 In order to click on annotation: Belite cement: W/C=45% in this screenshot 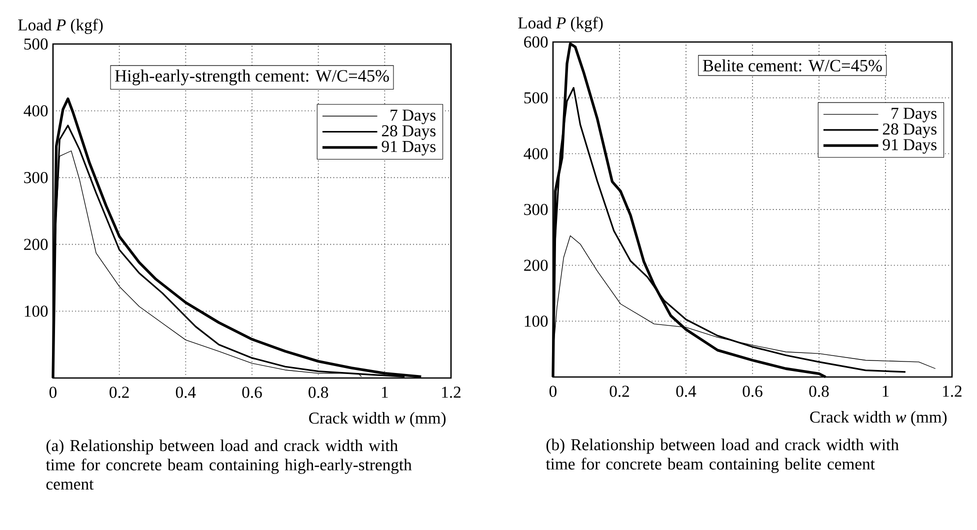, I will do `click(792, 65)`.